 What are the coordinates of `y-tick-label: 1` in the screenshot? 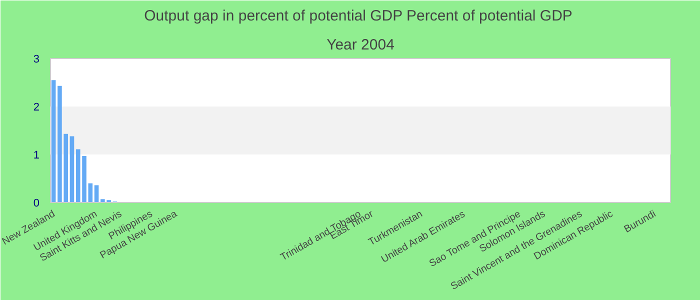 It's located at (36, 156).